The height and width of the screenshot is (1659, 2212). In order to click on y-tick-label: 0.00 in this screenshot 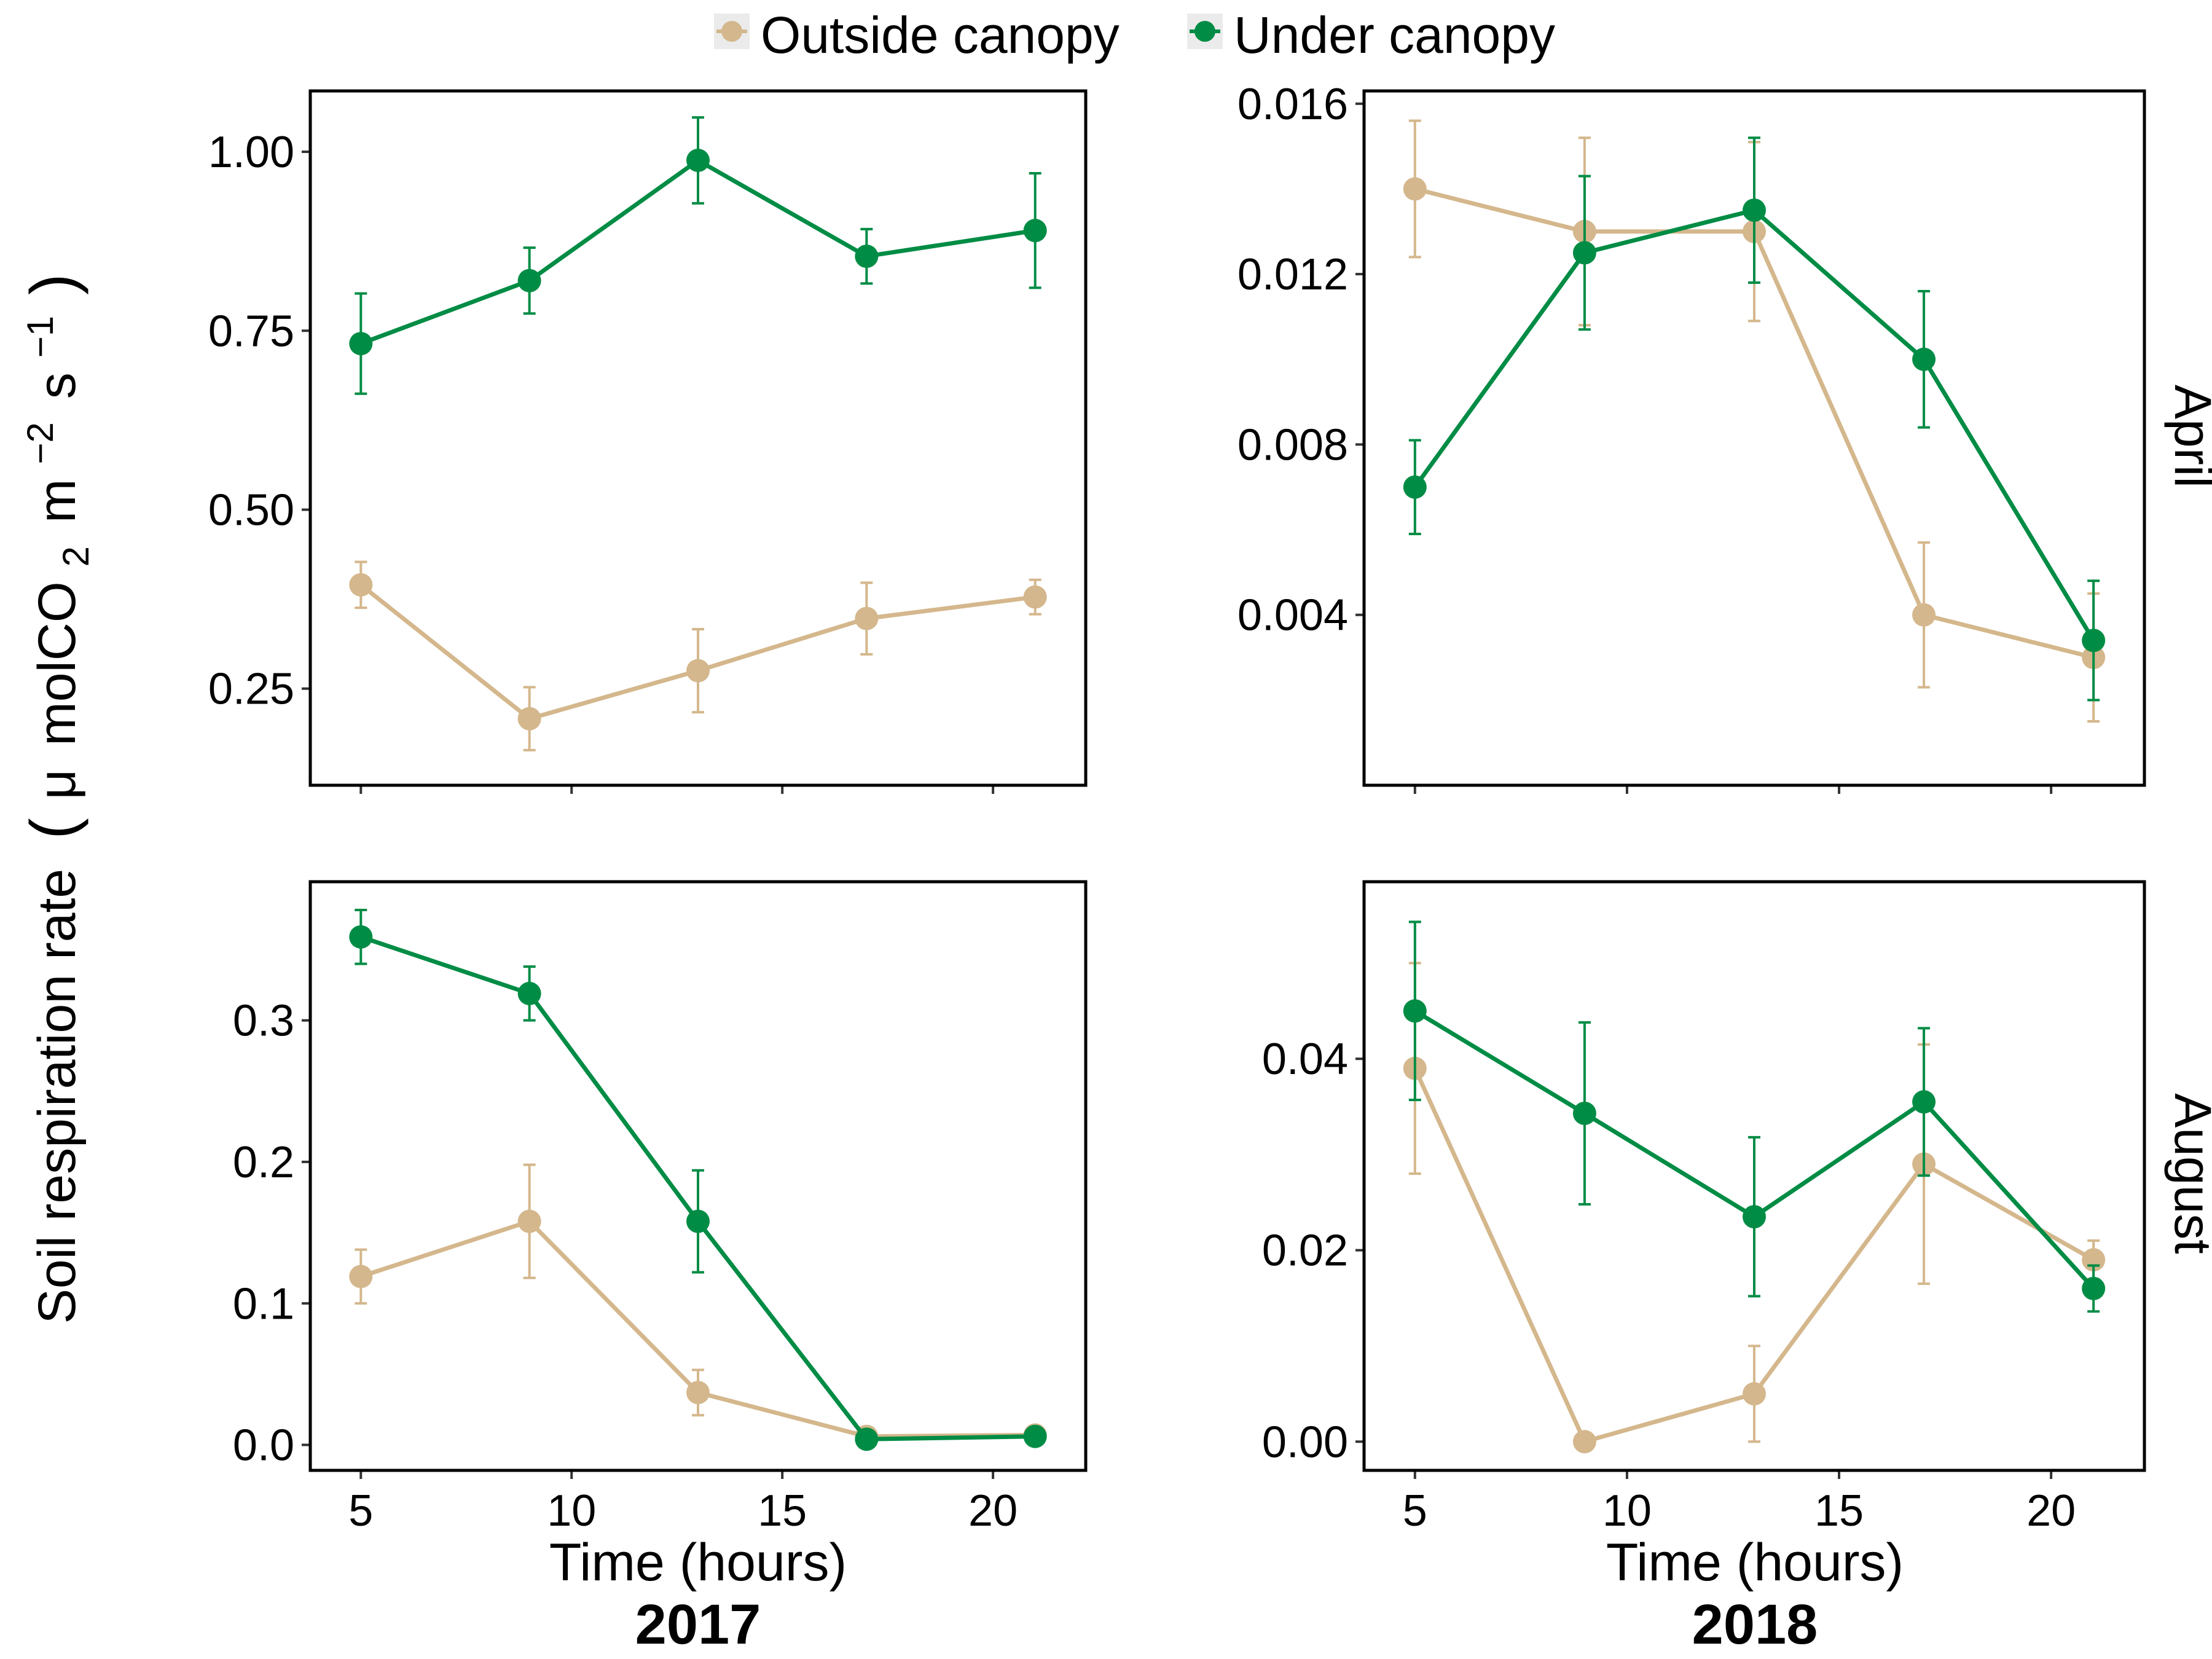, I will do `click(1305, 1442)`.